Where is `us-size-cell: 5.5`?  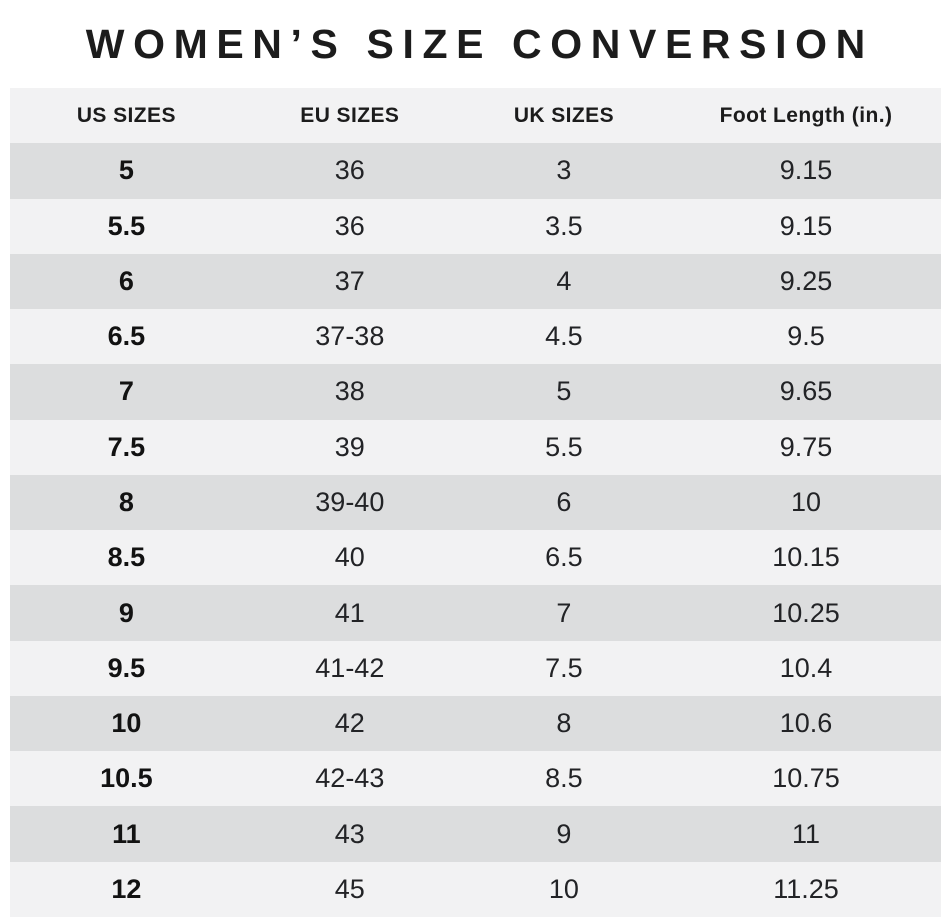
us-size-cell: 5.5 is located at coordinates (126, 225).